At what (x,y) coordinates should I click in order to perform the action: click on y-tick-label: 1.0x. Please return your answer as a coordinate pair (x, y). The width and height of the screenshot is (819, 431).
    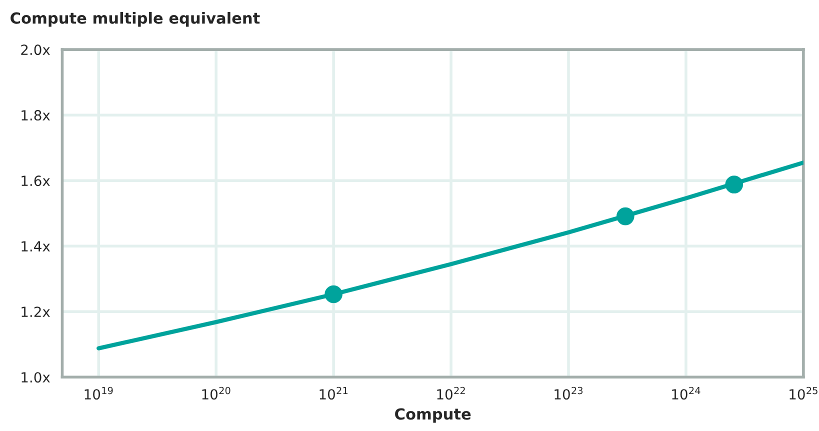
    Looking at the image, I should click on (36, 377).